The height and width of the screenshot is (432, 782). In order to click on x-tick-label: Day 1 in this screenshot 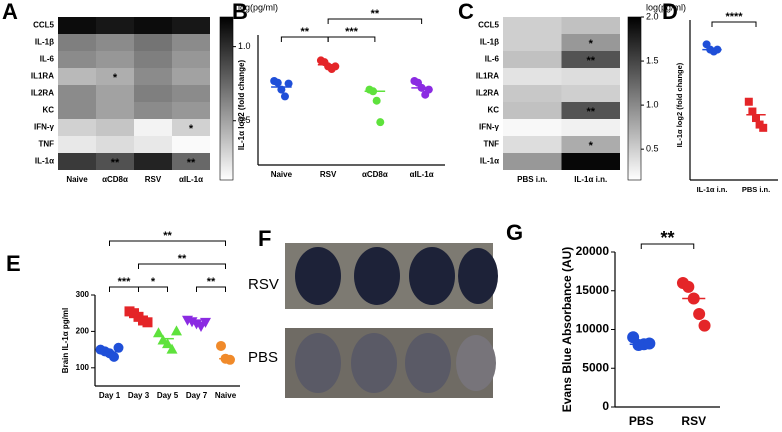, I will do `click(110, 395)`.